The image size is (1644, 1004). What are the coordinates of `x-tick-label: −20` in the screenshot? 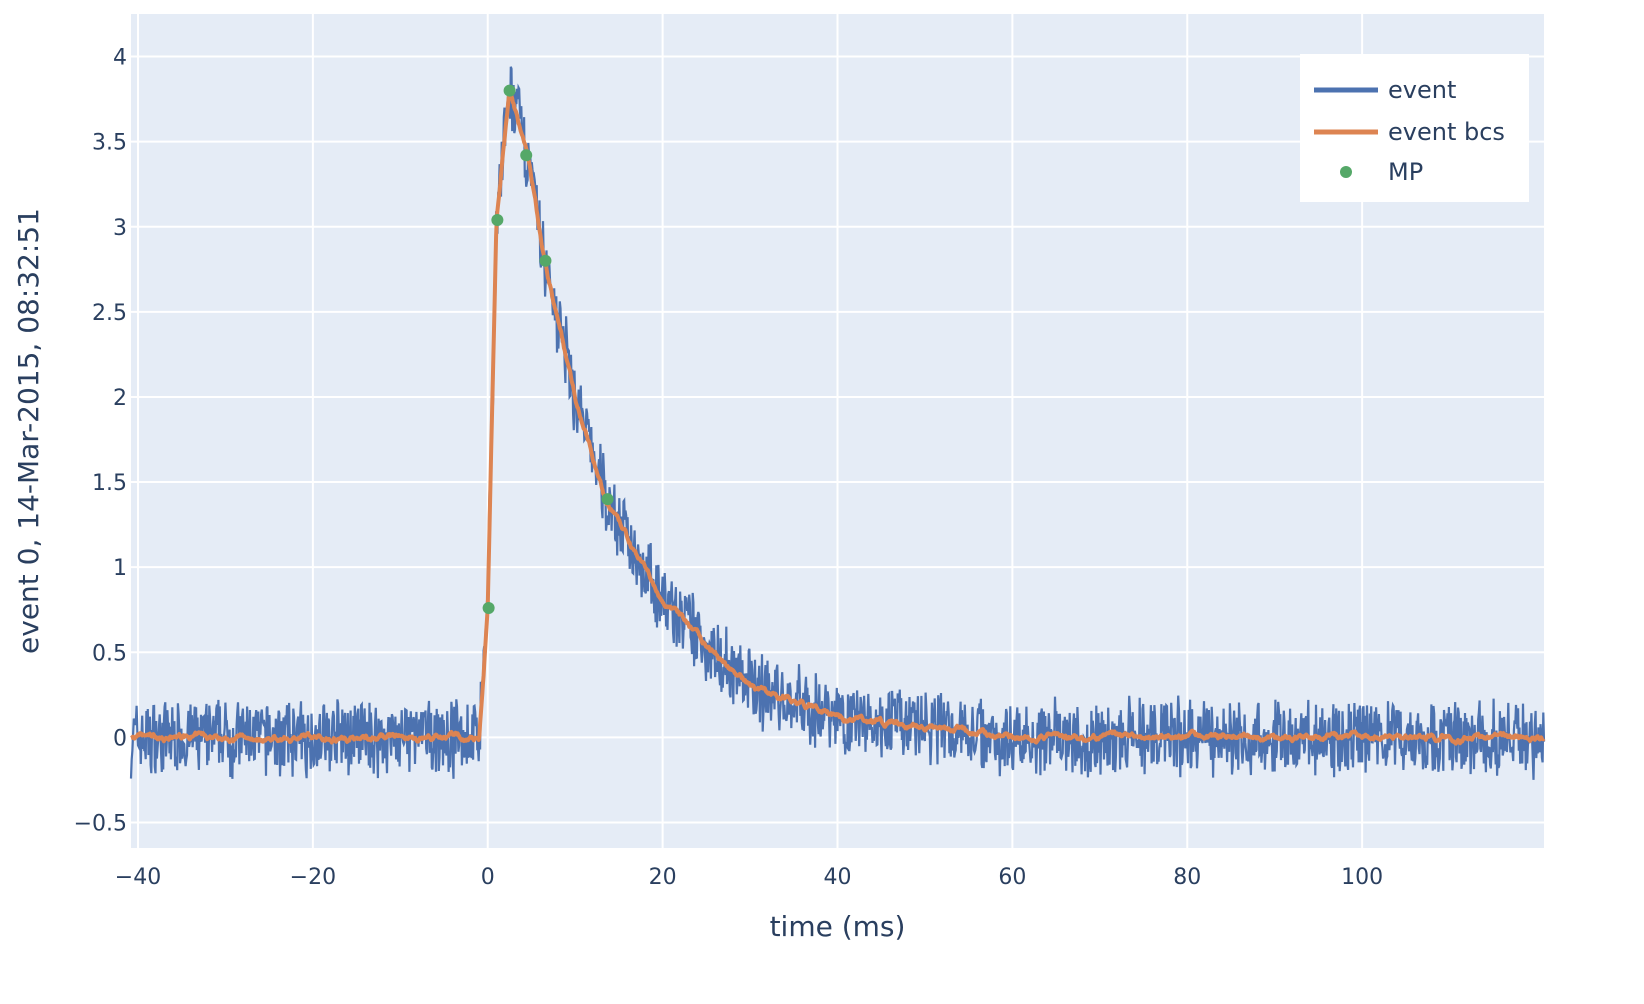 It's located at (313, 877).